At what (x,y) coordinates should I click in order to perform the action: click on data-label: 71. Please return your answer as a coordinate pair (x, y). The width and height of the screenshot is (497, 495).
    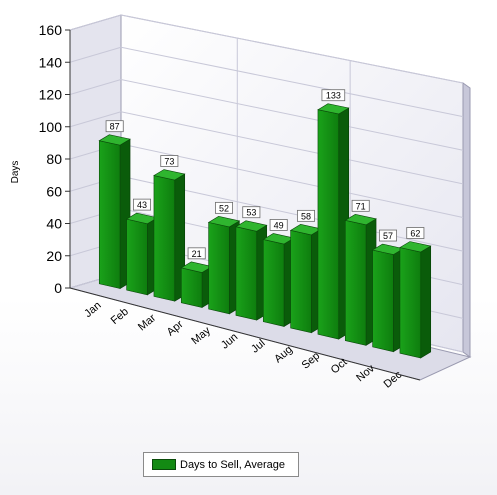
    Looking at the image, I should click on (360, 205).